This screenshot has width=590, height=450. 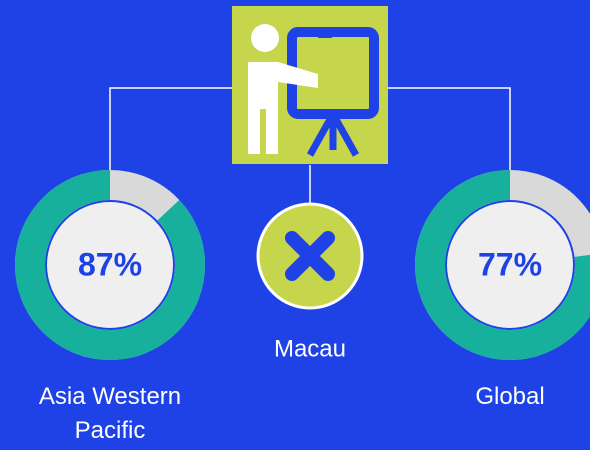 I want to click on value-label: 77%, so click(x=510, y=264).